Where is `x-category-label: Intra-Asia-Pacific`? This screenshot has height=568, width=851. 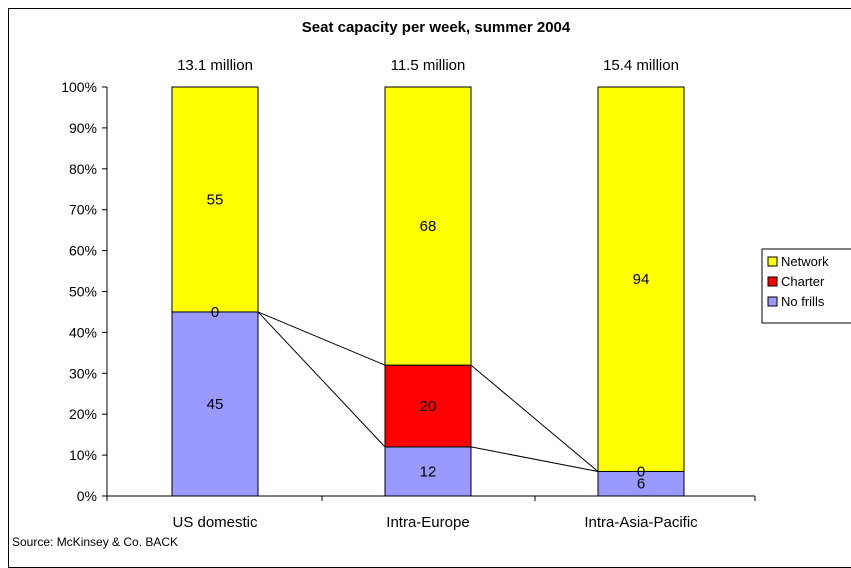 x-category-label: Intra-Asia-Pacific is located at coordinates (641, 522).